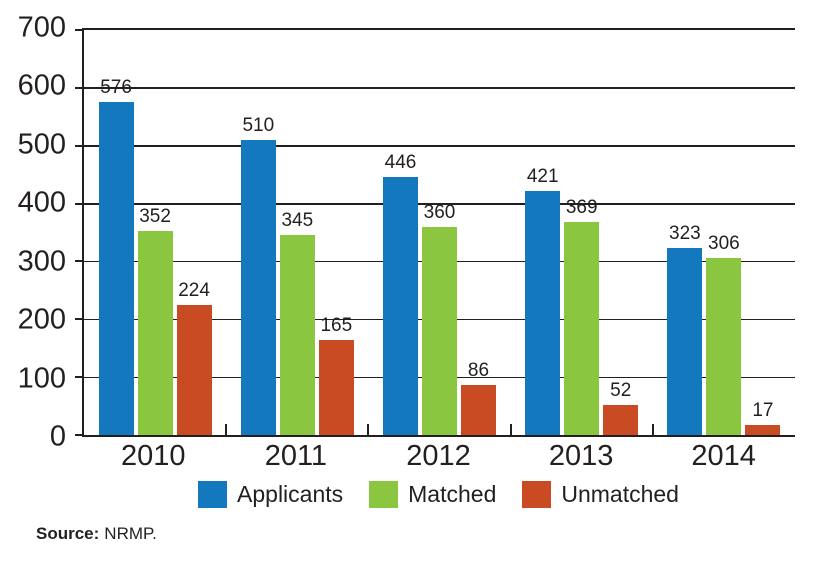 The width and height of the screenshot is (819, 561). I want to click on bar-column-applicants-2011: 510, so click(258, 232).